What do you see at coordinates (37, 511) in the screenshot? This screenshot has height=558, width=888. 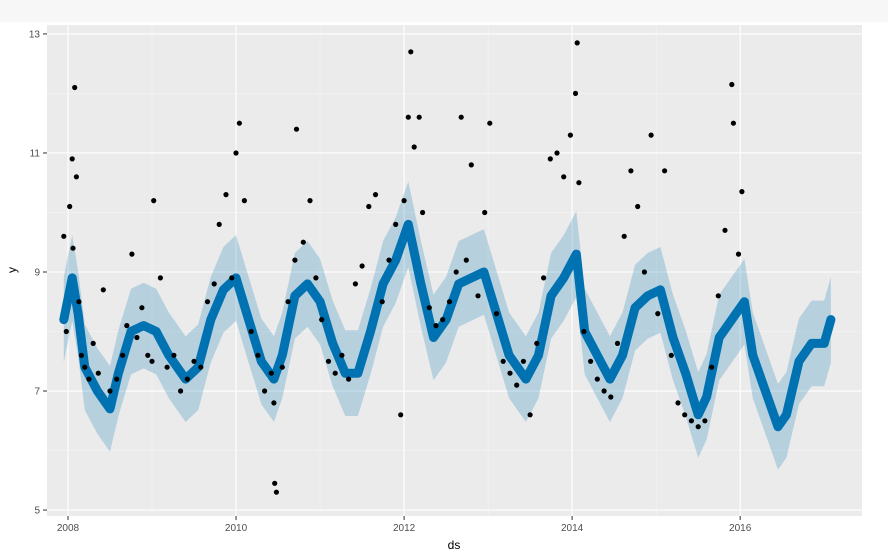 I see `y-tick-label: 5` at bounding box center [37, 511].